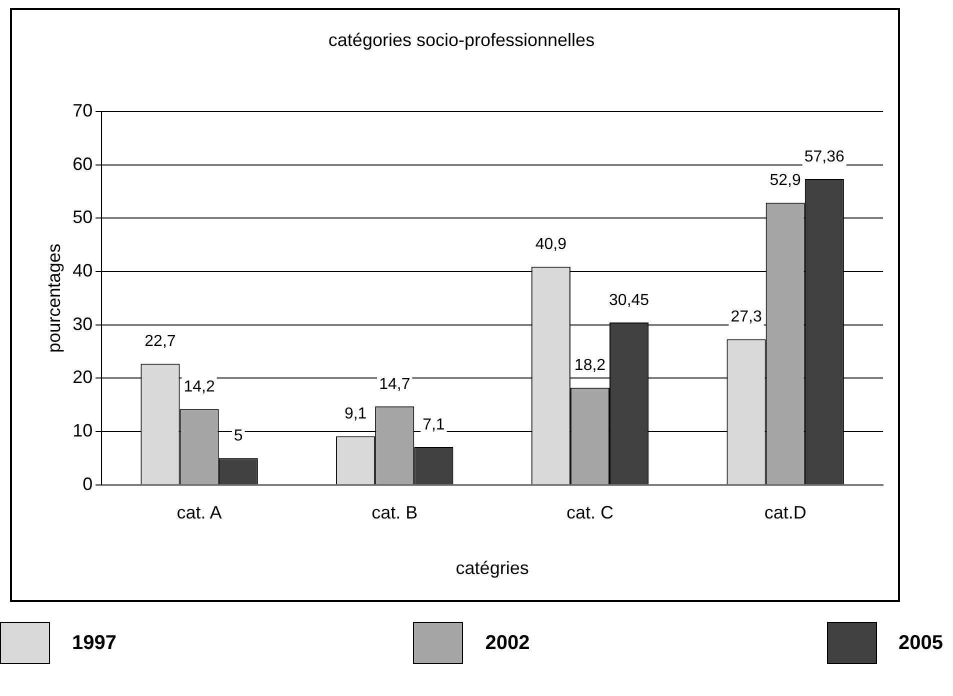 This screenshot has width=953, height=696. I want to click on x-axis-title: catégries, so click(492, 568).